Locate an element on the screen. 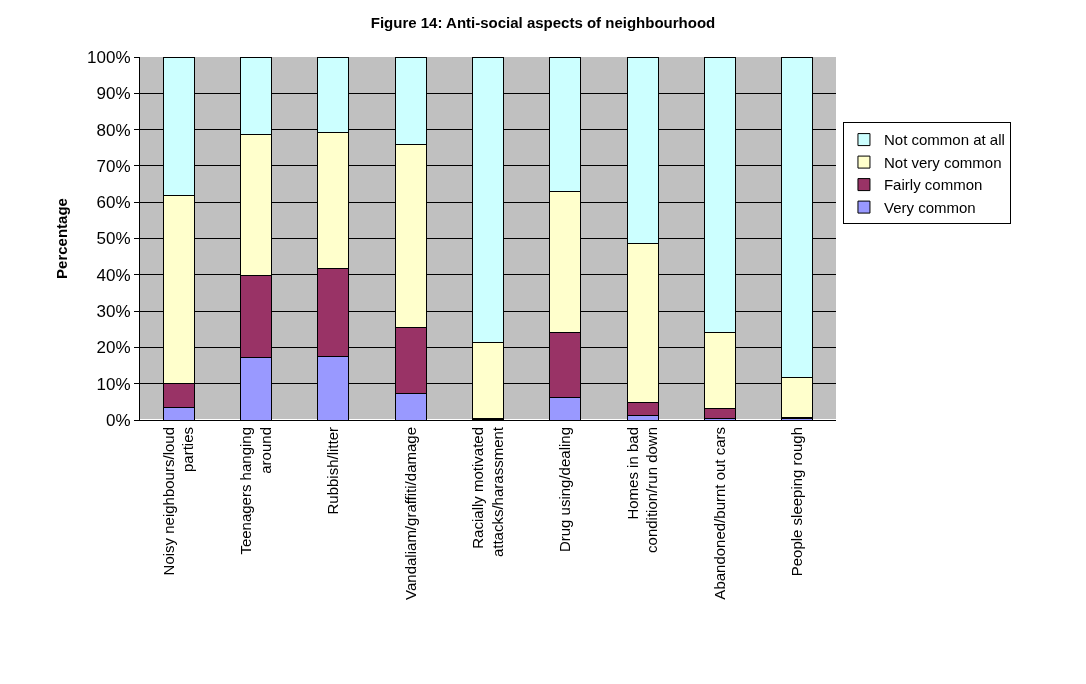  y-tick-label: 20% is located at coordinates (113, 348).